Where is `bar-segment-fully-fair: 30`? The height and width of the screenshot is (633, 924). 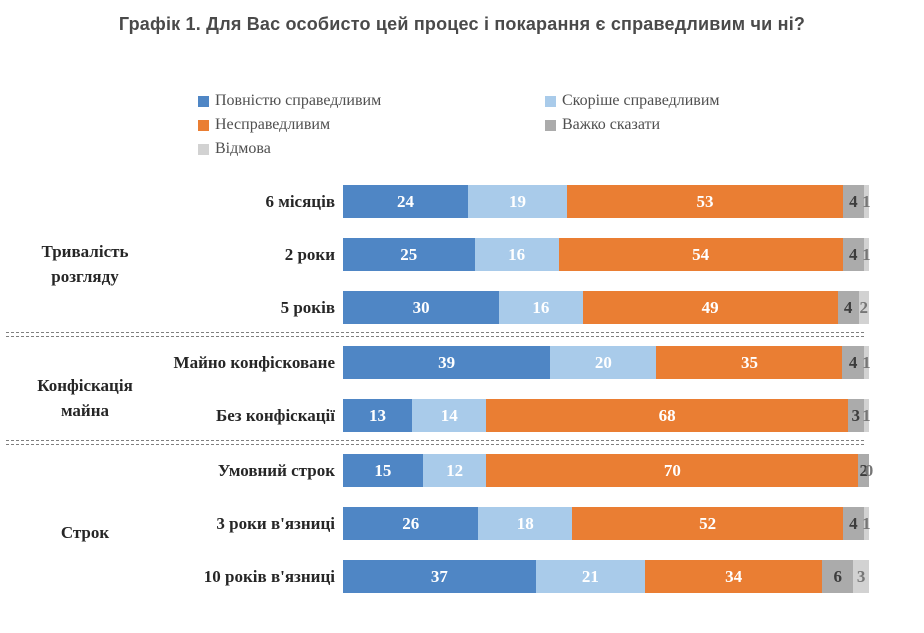 bar-segment-fully-fair: 30 is located at coordinates (421, 307).